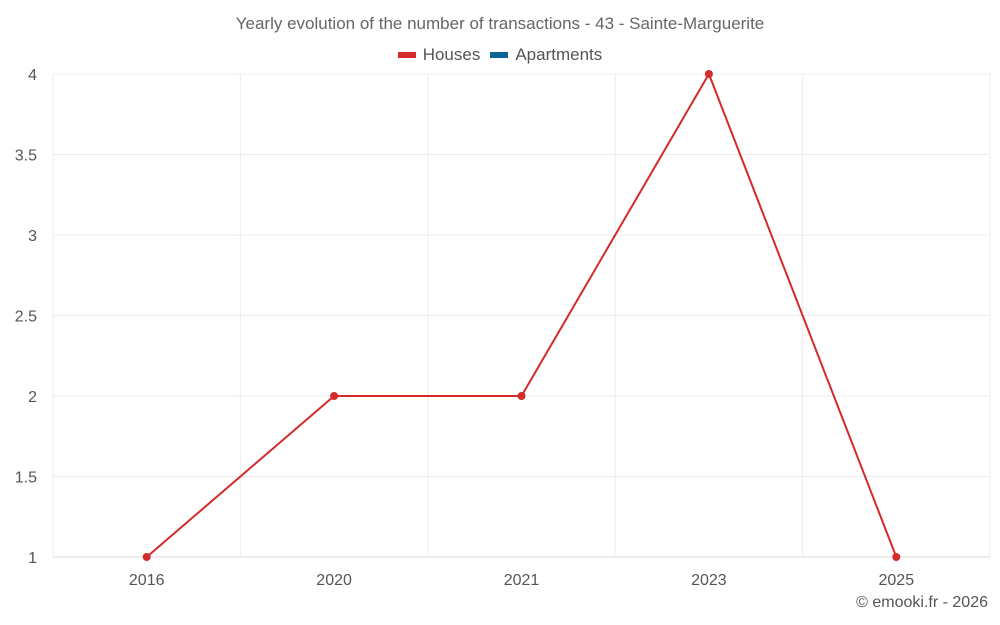 The width and height of the screenshot is (1000, 625). What do you see at coordinates (559, 54) in the screenshot?
I see `legend-label-apartments: Apartments` at bounding box center [559, 54].